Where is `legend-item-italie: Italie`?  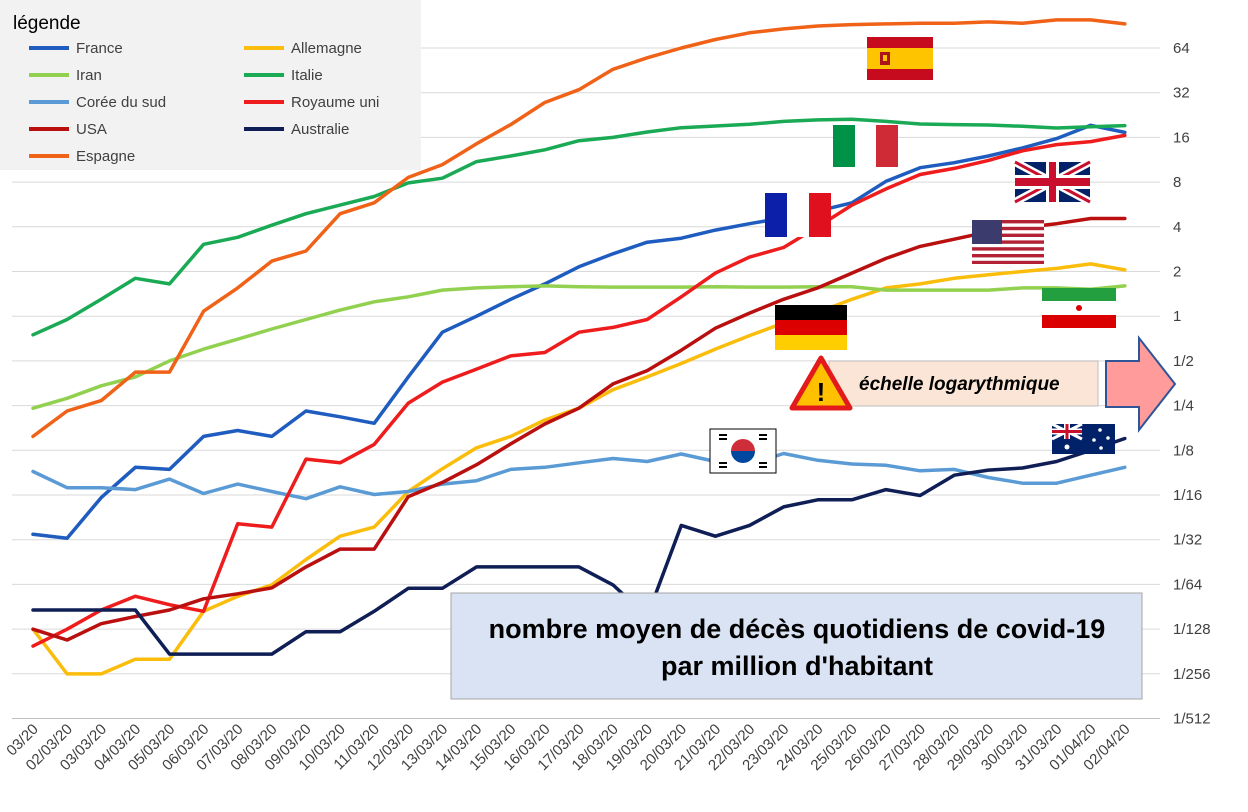 legend-item-italie: Italie is located at coordinates (283, 75).